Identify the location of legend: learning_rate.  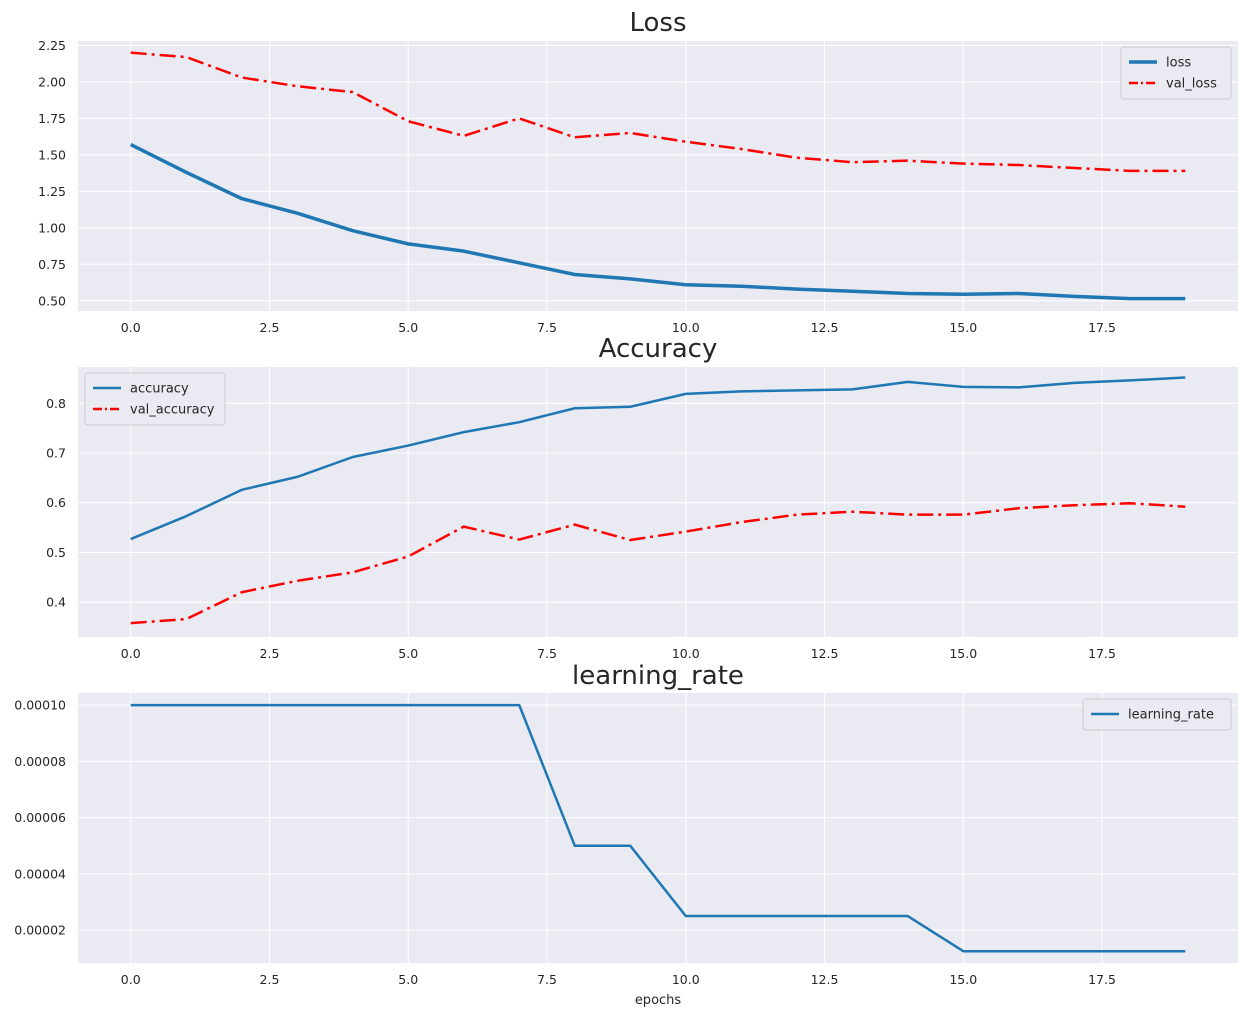
(1157, 714).